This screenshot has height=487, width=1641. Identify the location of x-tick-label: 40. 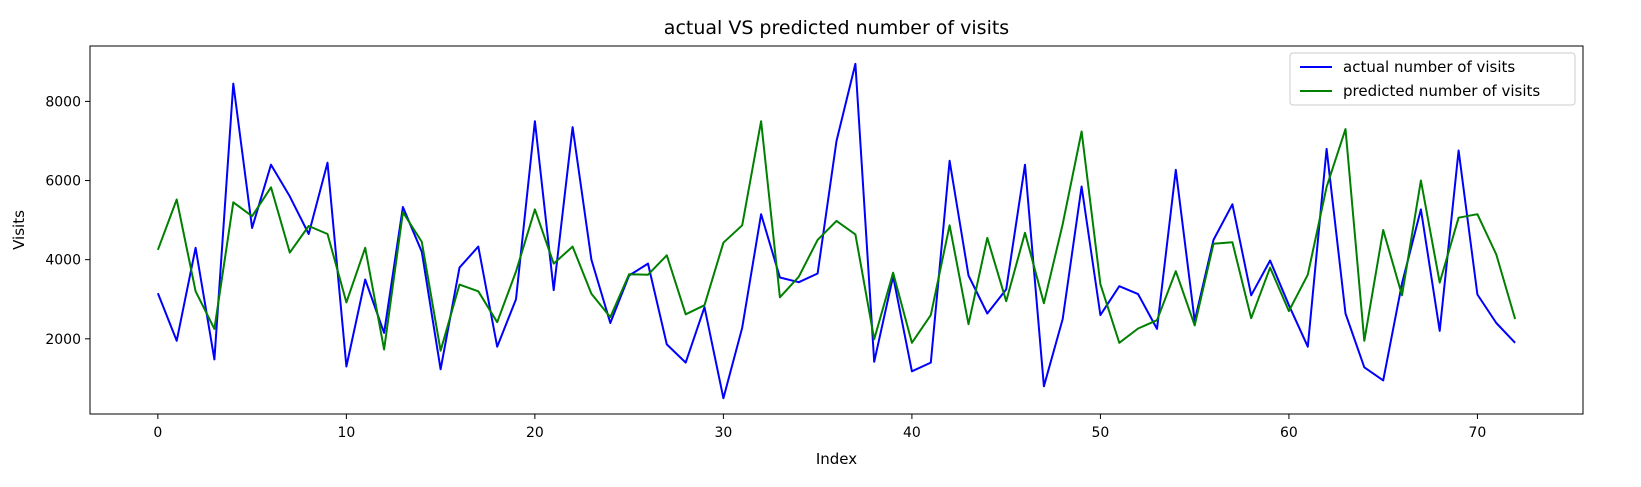
(912, 433).